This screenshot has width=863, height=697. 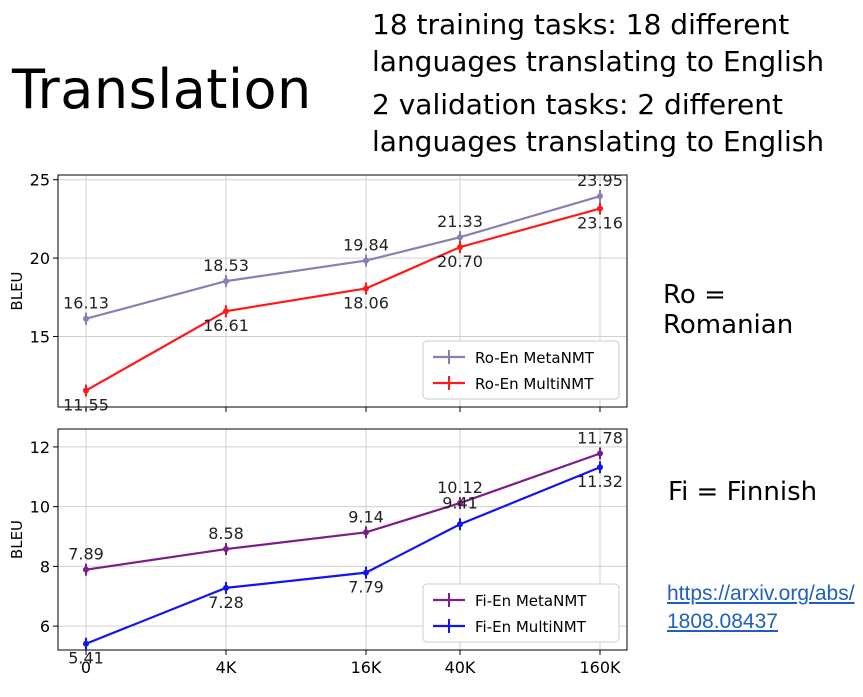 I want to click on y-tick-label: 8, so click(x=45, y=566).